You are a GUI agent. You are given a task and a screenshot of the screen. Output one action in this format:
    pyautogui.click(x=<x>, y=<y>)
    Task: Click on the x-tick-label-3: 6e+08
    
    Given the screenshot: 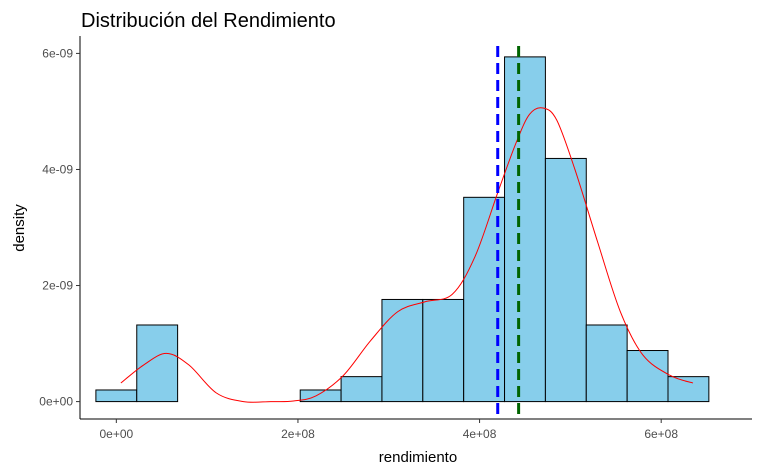 What is the action you would take?
    pyautogui.click(x=661, y=434)
    